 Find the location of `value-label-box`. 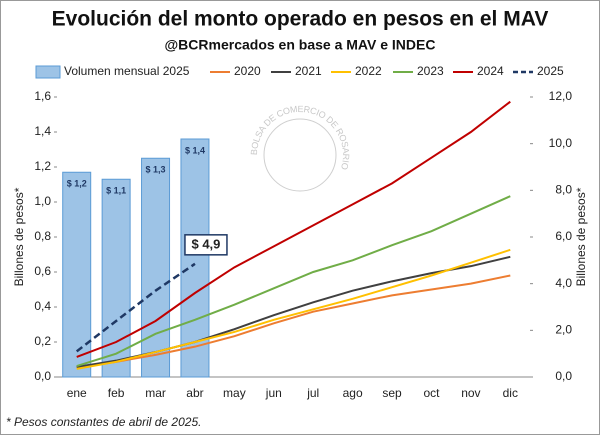

value-label-box is located at coordinates (206, 245).